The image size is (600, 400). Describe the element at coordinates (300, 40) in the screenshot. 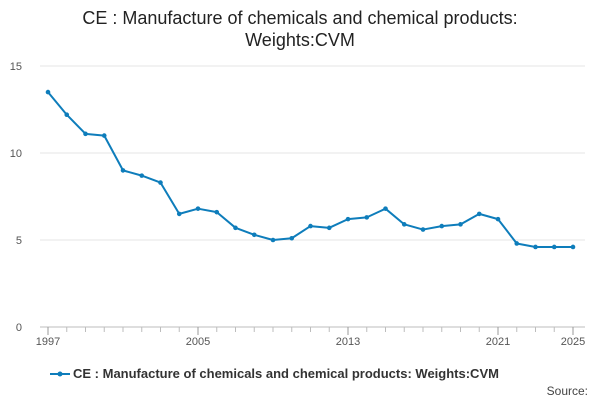

I see `chart-title-line-2: Weights:CVM` at that location.